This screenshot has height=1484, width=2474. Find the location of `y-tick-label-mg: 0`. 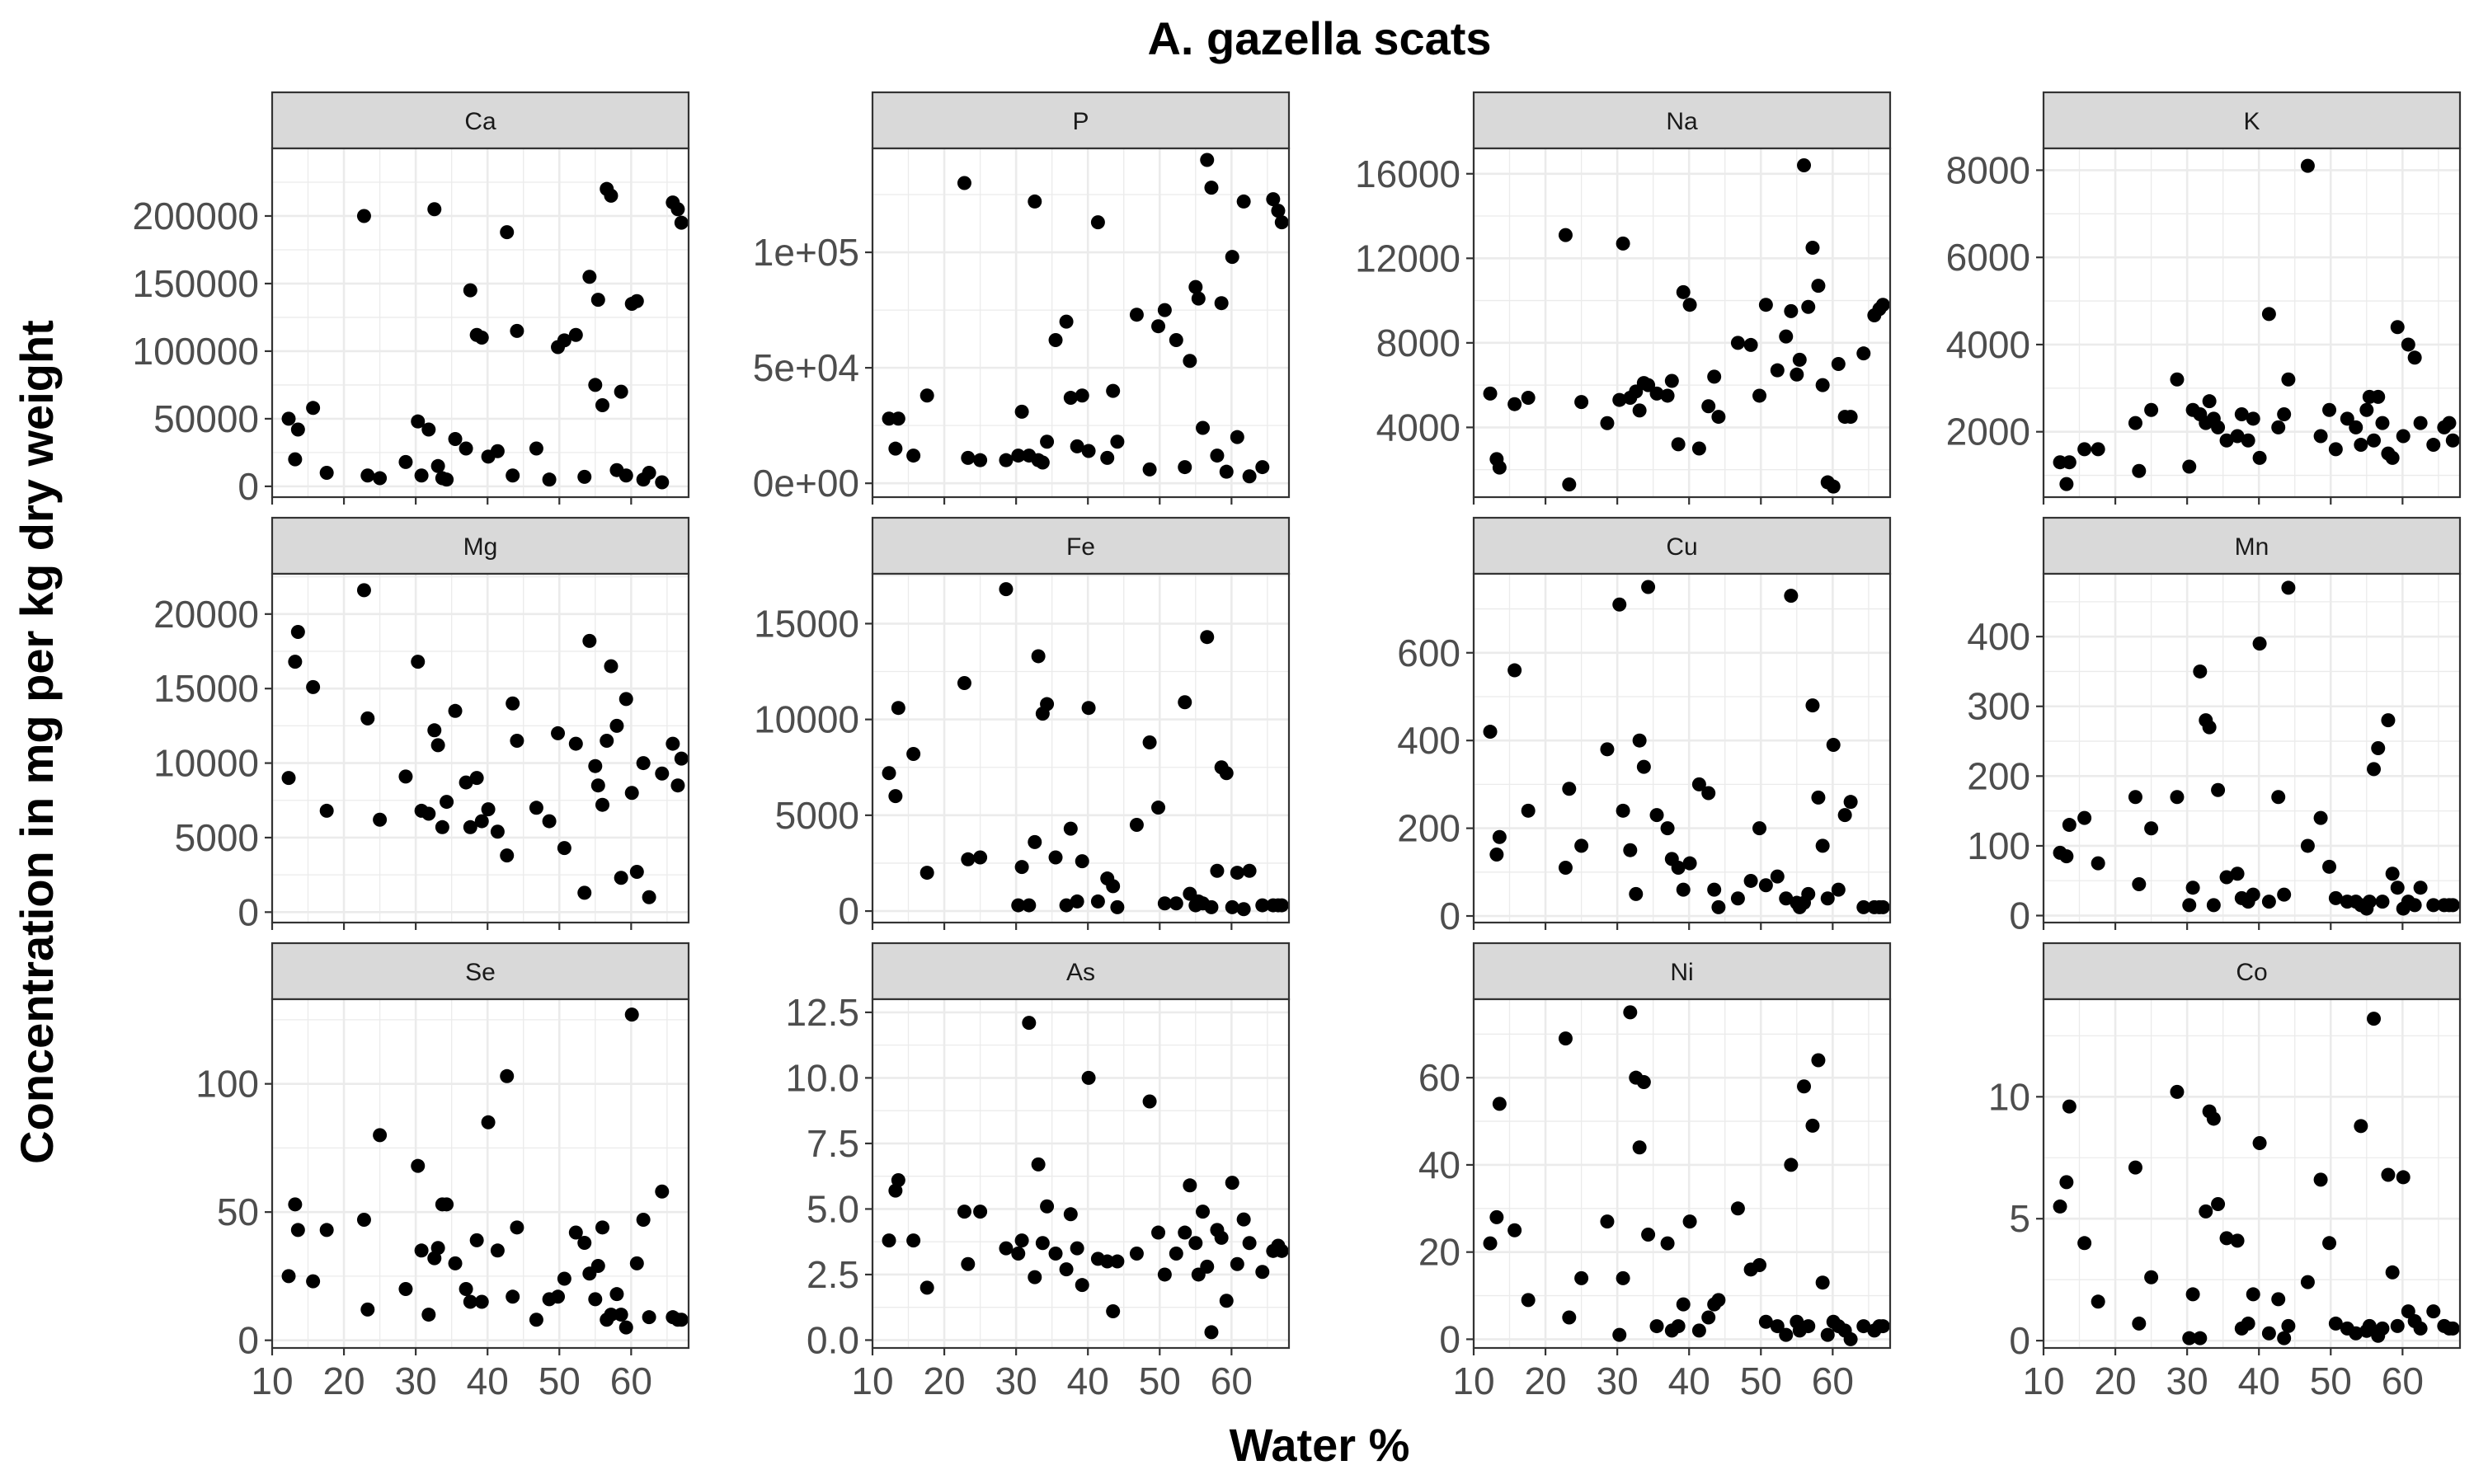

y-tick-label-mg: 0 is located at coordinates (248, 911).